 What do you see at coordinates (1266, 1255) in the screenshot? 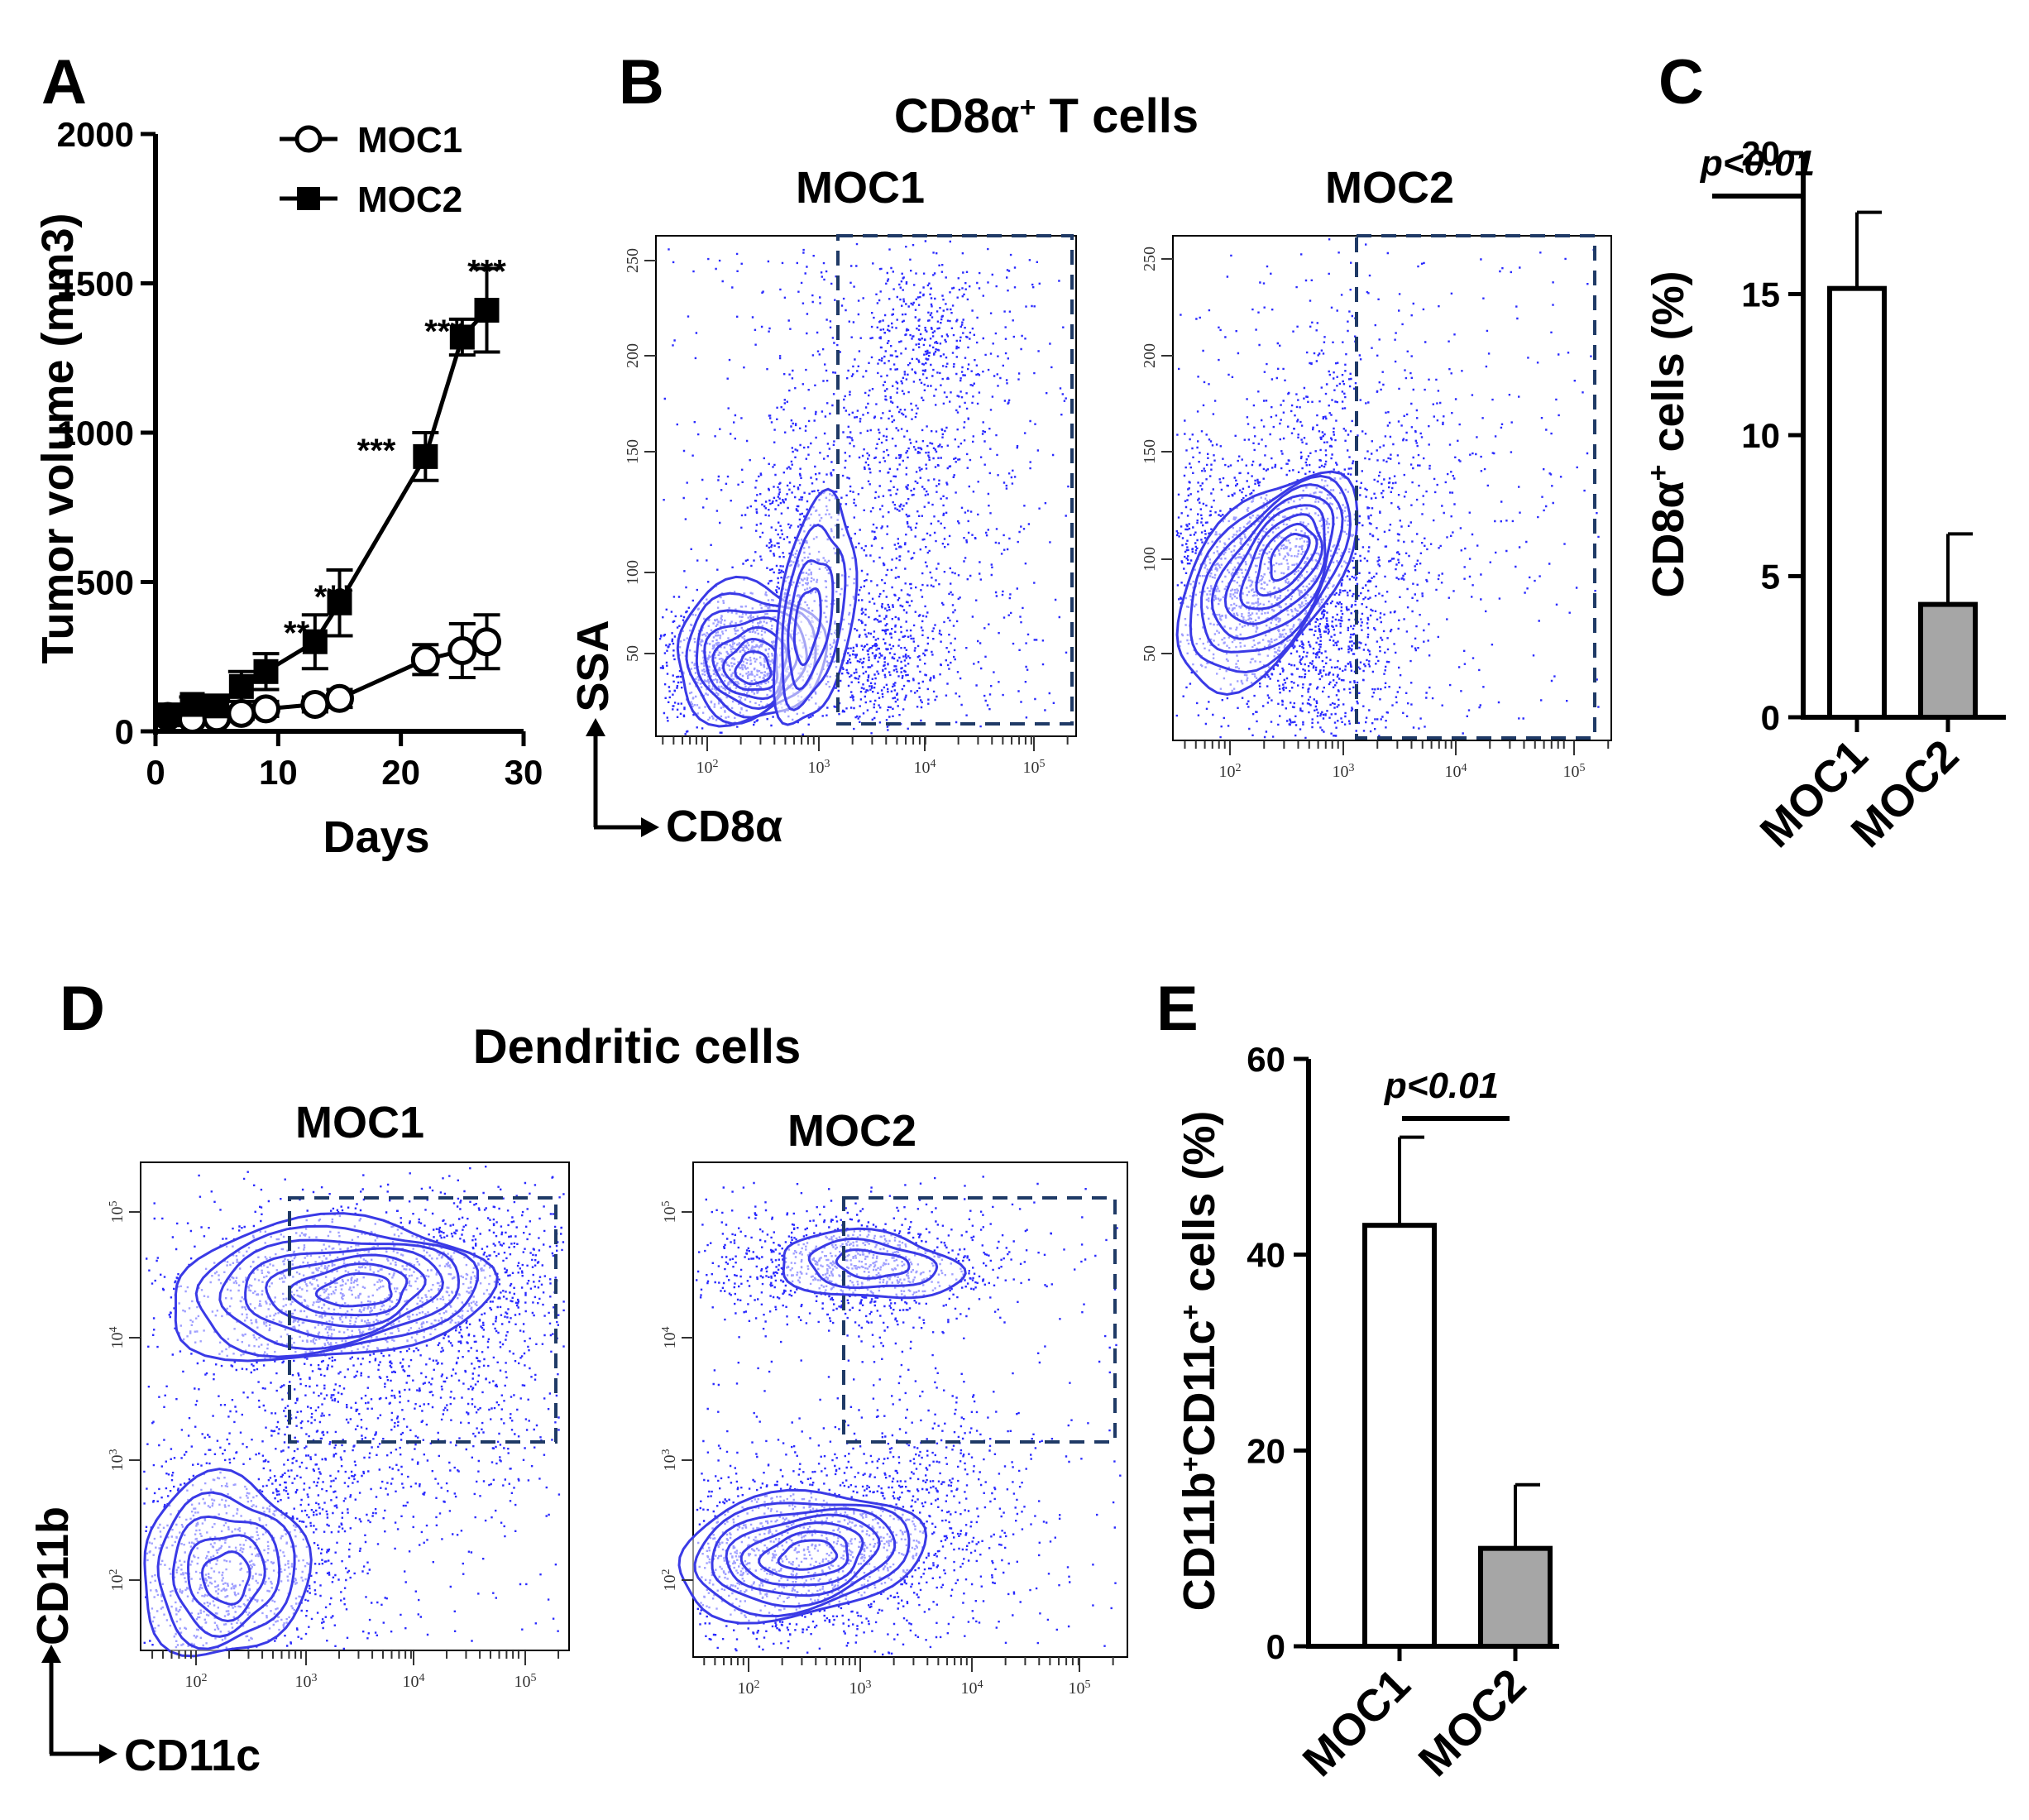
I see `y-tick-label: 40` at bounding box center [1266, 1255].